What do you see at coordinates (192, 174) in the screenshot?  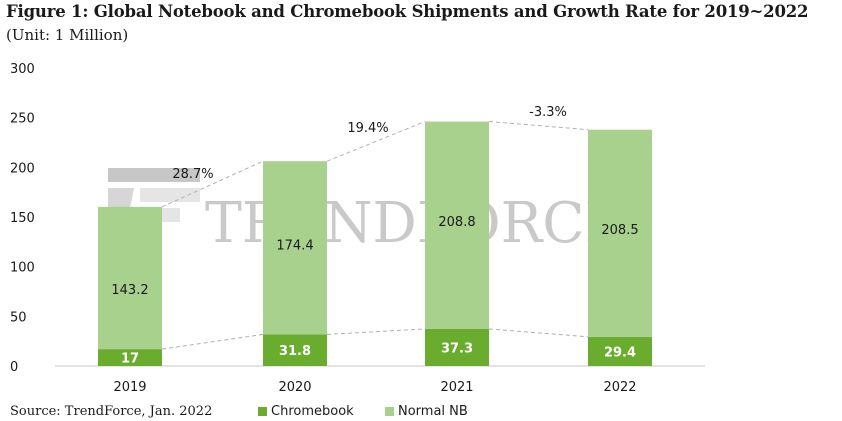 I see `growth-rate-label: 28.7%` at bounding box center [192, 174].